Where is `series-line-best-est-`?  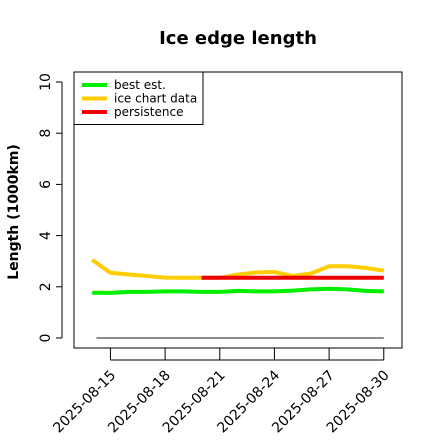
series-line-best-est- is located at coordinates (238, 290).